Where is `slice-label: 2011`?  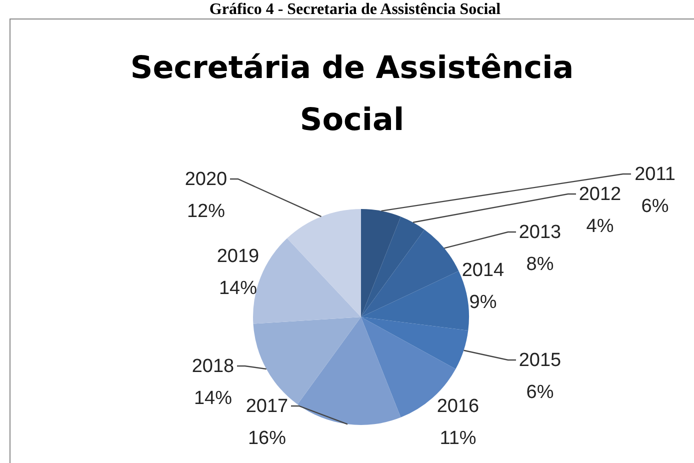
slice-label: 2011 is located at coordinates (655, 174).